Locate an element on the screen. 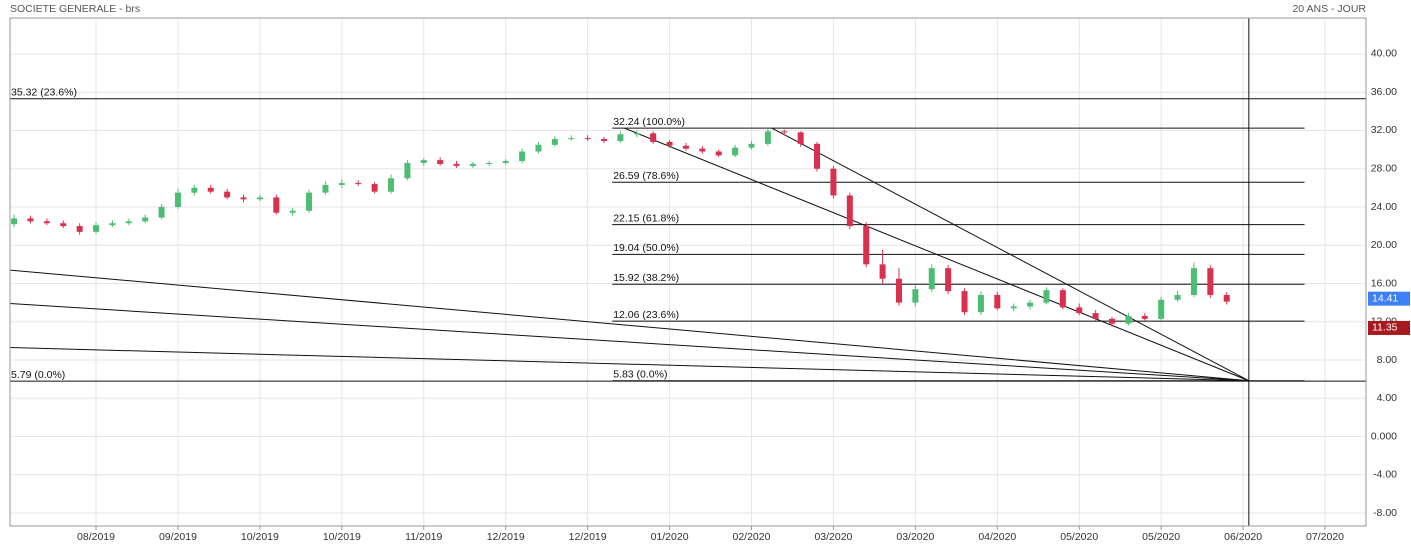 The image size is (1411, 546). y-tick-label: 28.00 is located at coordinates (1384, 168).